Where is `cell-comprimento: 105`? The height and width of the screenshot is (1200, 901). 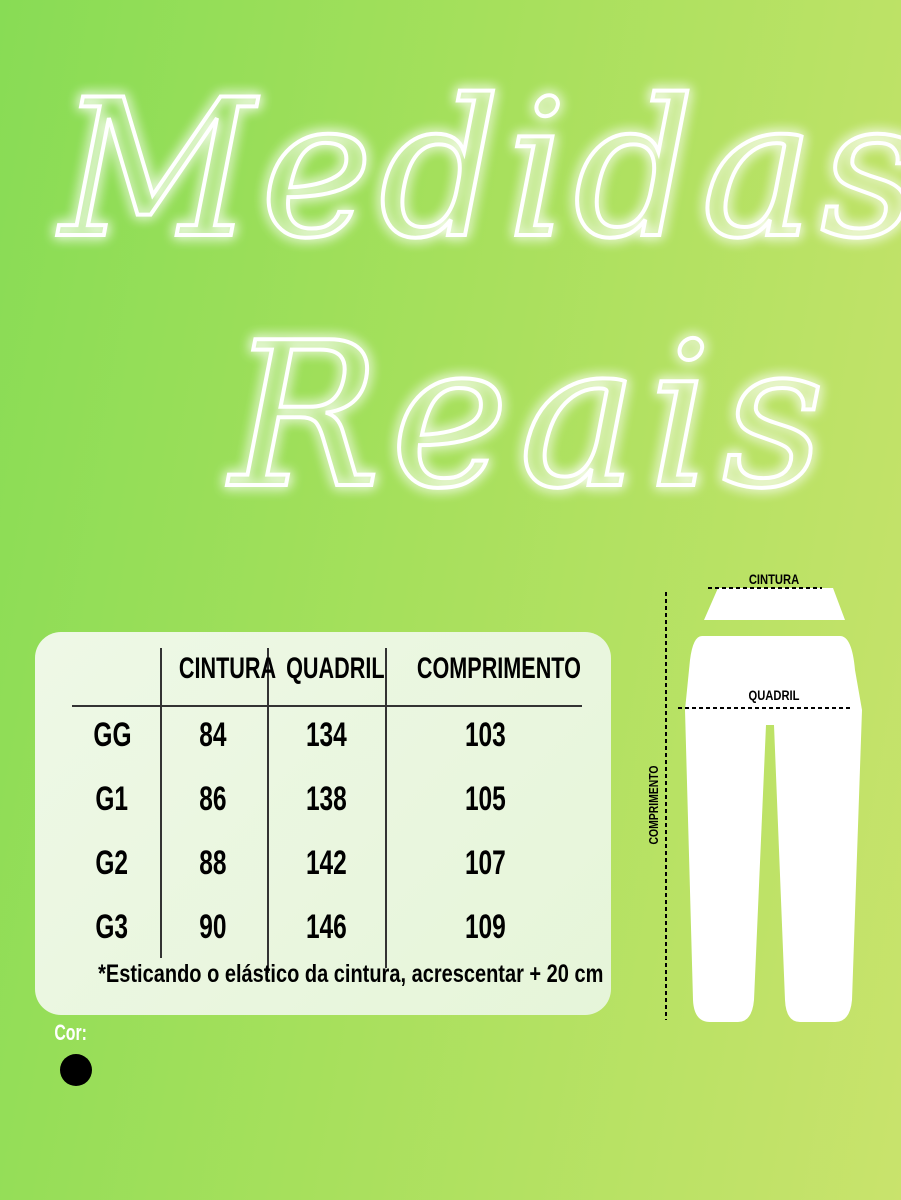
cell-comprimento: 105 is located at coordinates (485, 799).